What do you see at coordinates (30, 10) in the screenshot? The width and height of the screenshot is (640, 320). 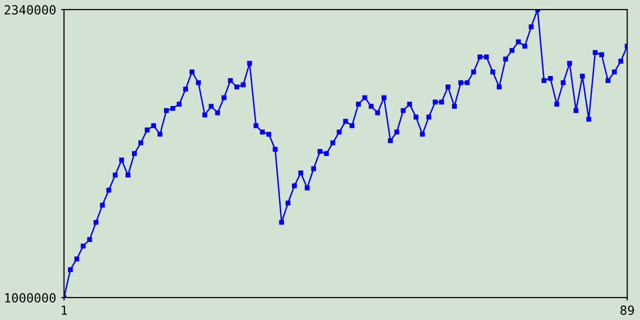 I see `y-tick-label: 2340000` at bounding box center [30, 10].